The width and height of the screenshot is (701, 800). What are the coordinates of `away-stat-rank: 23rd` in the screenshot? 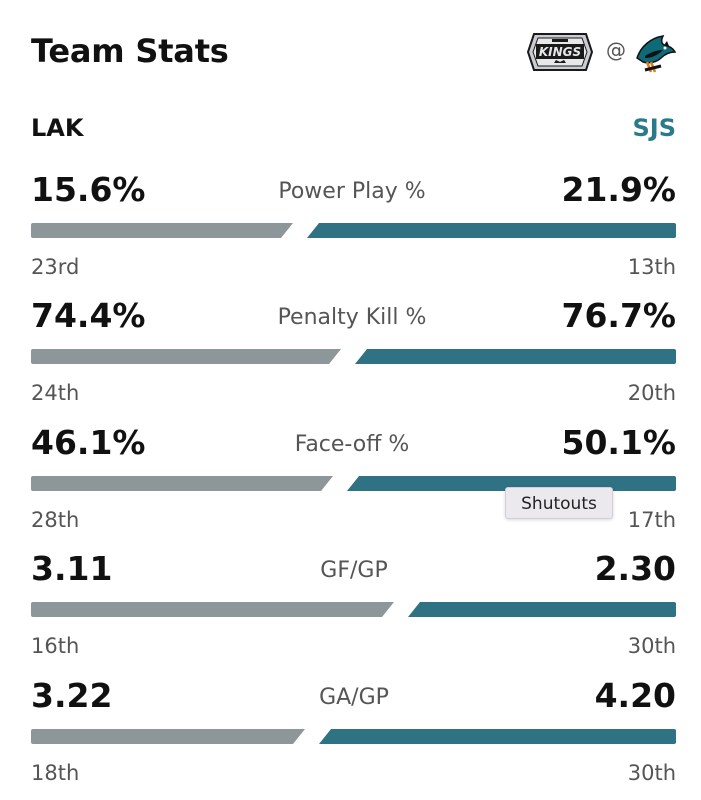 It's located at (55, 267).